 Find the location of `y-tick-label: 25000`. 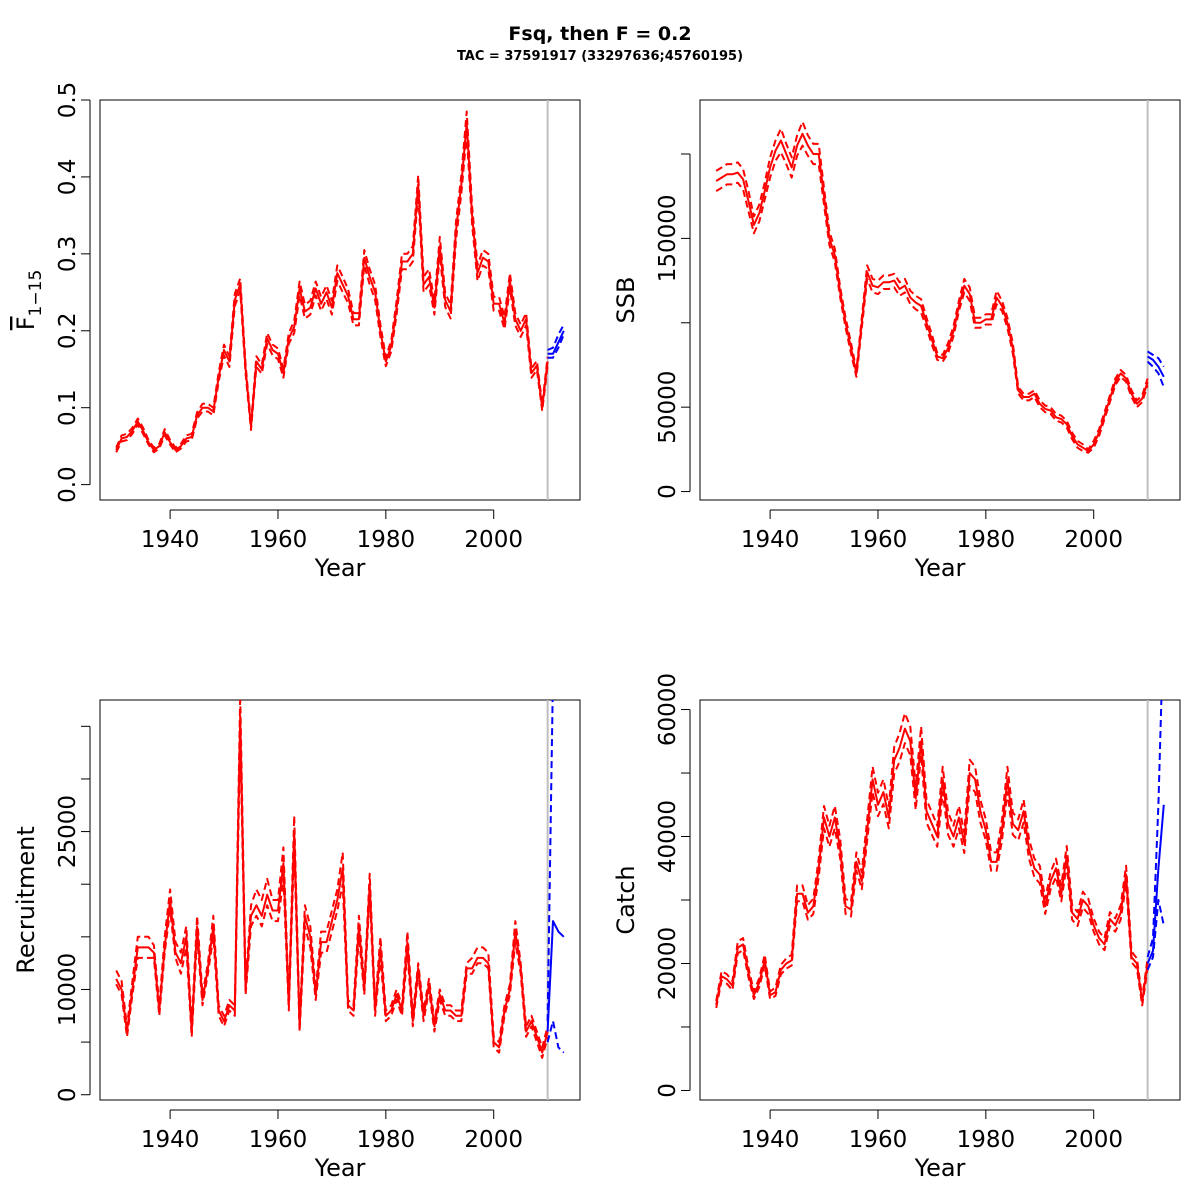

y-tick-label: 25000 is located at coordinates (68, 831).